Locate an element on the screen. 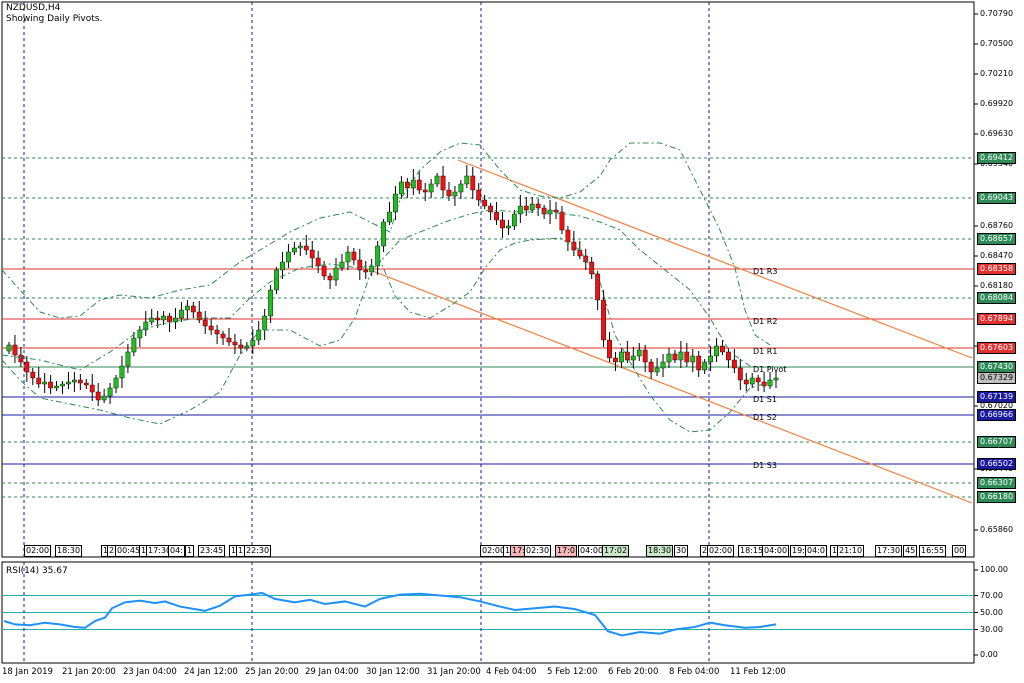 This screenshot has height=683, width=1024. pivot-label: D1 Pivot is located at coordinates (770, 369).